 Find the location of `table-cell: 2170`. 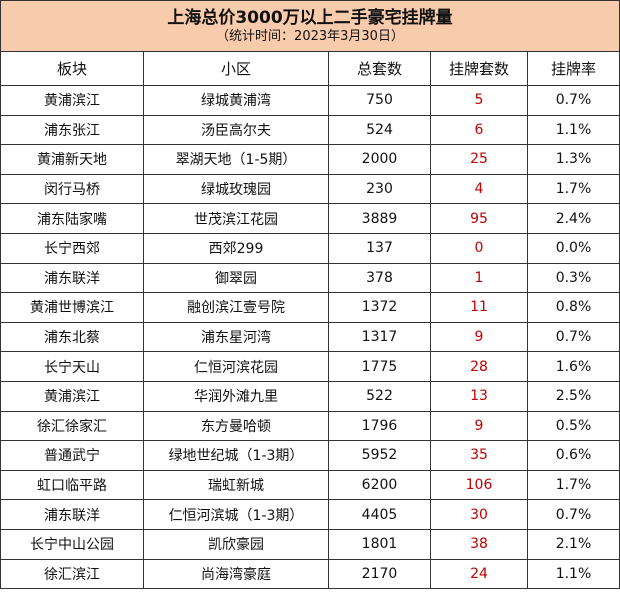

table-cell: 2170 is located at coordinates (379, 574).